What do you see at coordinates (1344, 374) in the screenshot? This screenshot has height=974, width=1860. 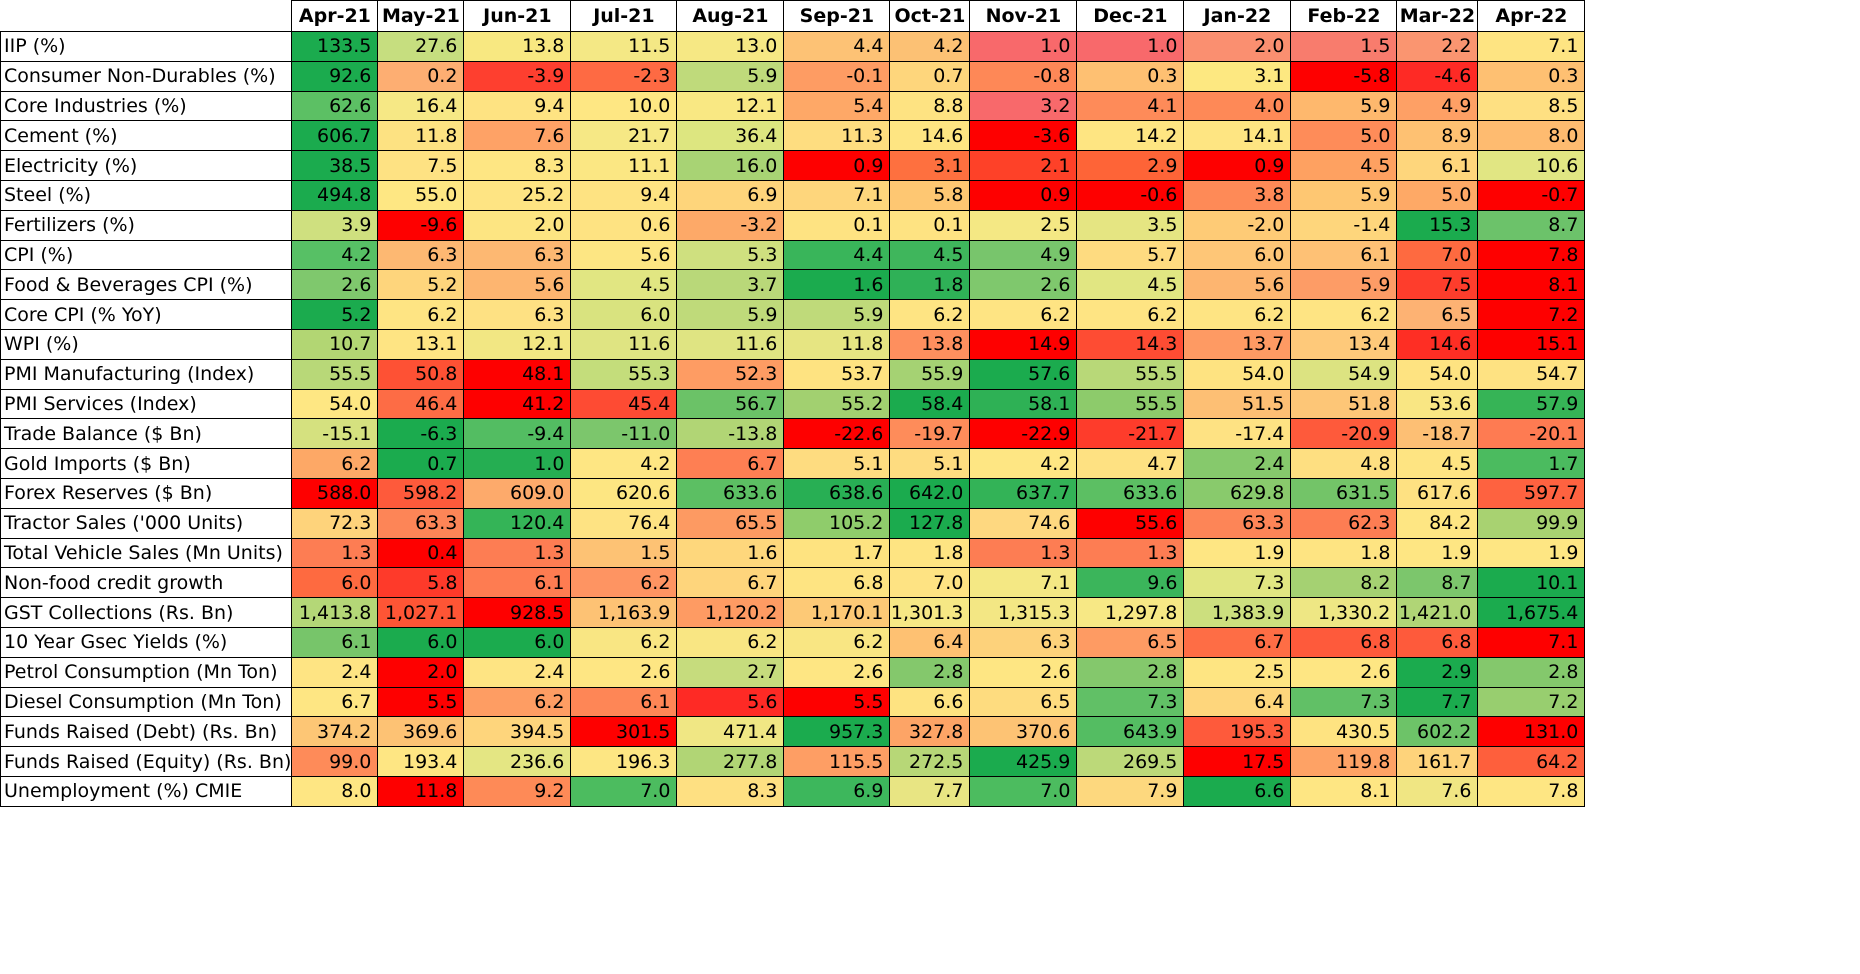 I see `heatmap-cell: 54.9` at bounding box center [1344, 374].